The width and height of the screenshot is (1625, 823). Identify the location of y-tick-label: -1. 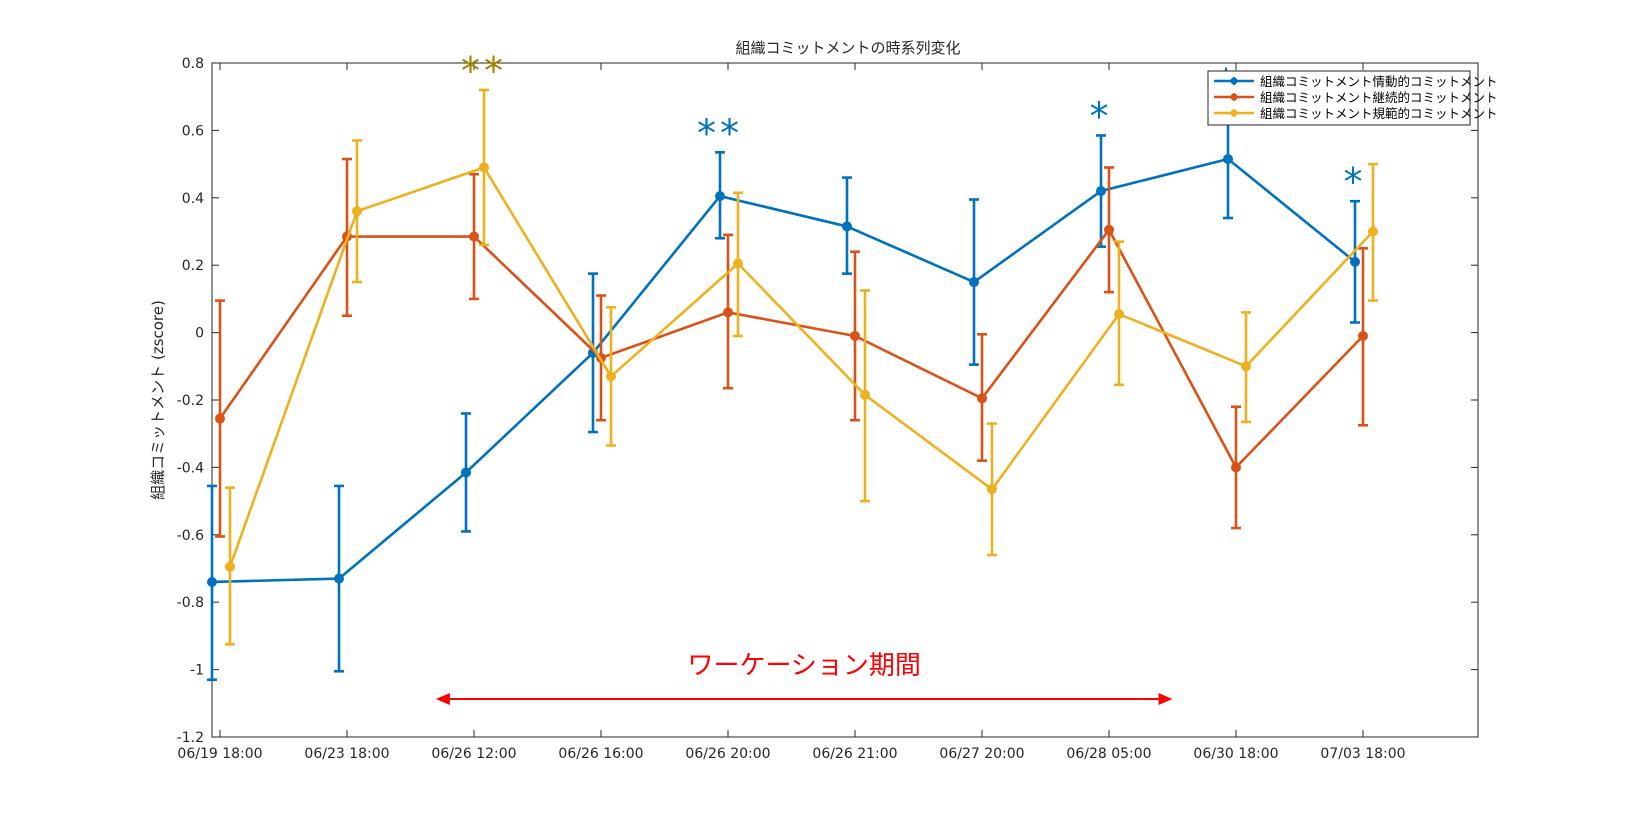
(197, 671).